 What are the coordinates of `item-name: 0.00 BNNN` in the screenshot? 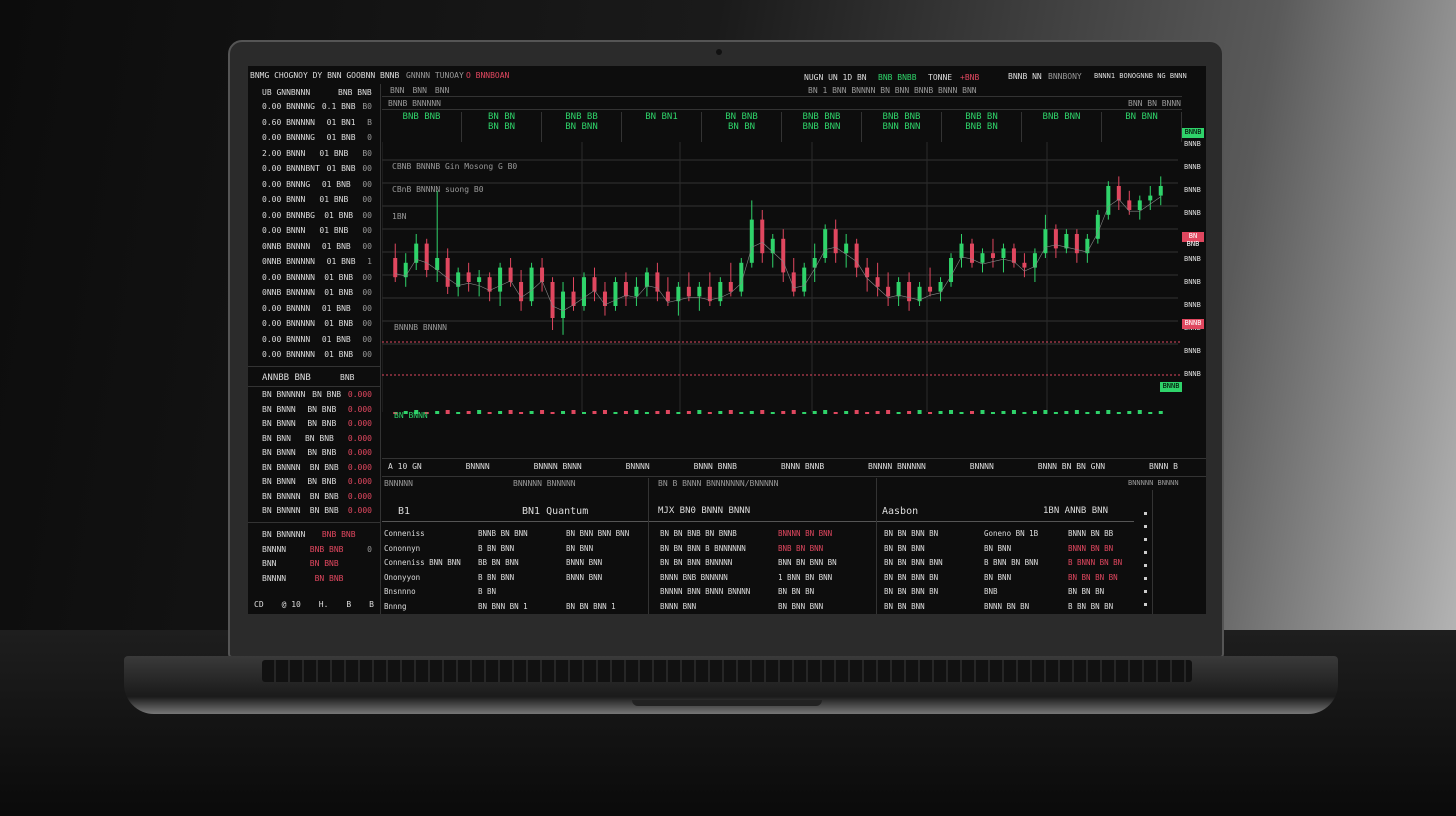 It's located at (284, 199).